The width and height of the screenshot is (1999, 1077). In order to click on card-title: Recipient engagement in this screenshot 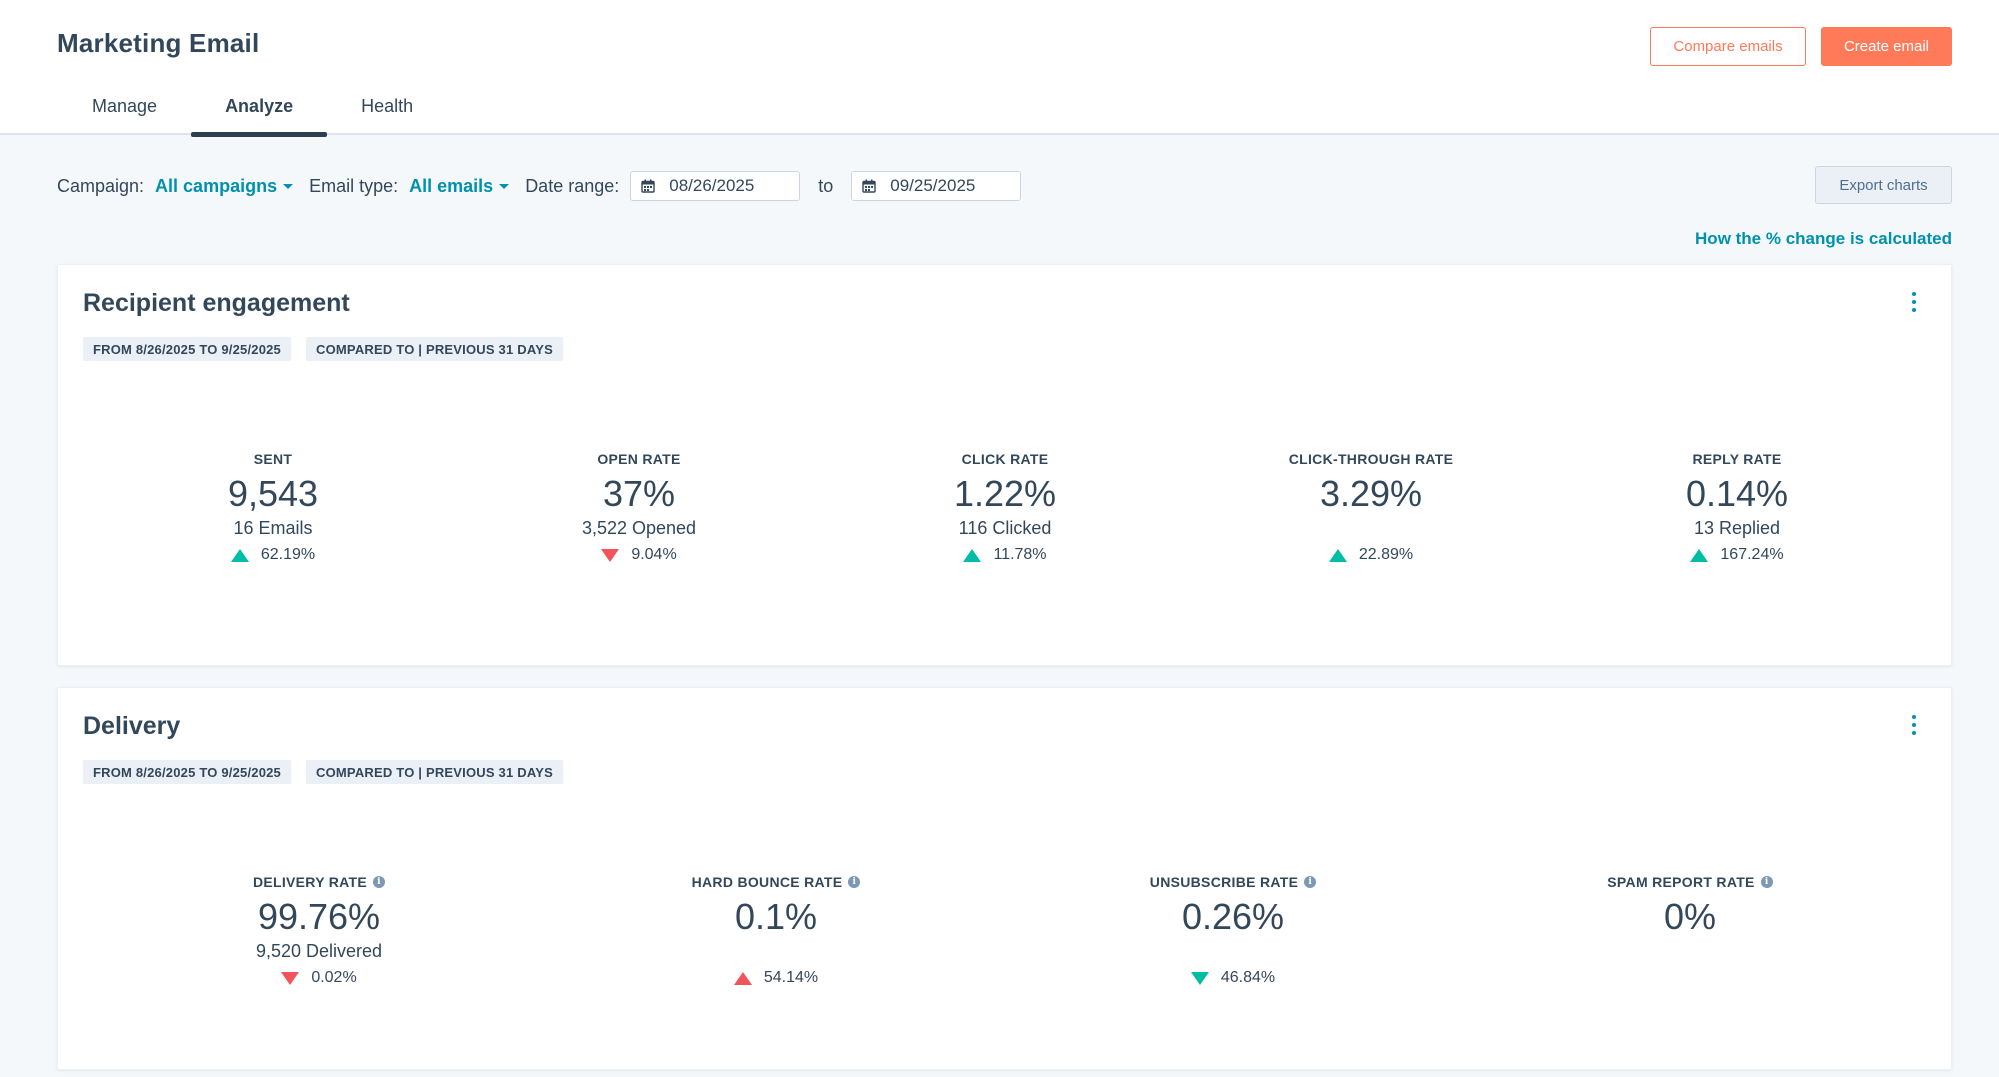, I will do `click(216, 303)`.